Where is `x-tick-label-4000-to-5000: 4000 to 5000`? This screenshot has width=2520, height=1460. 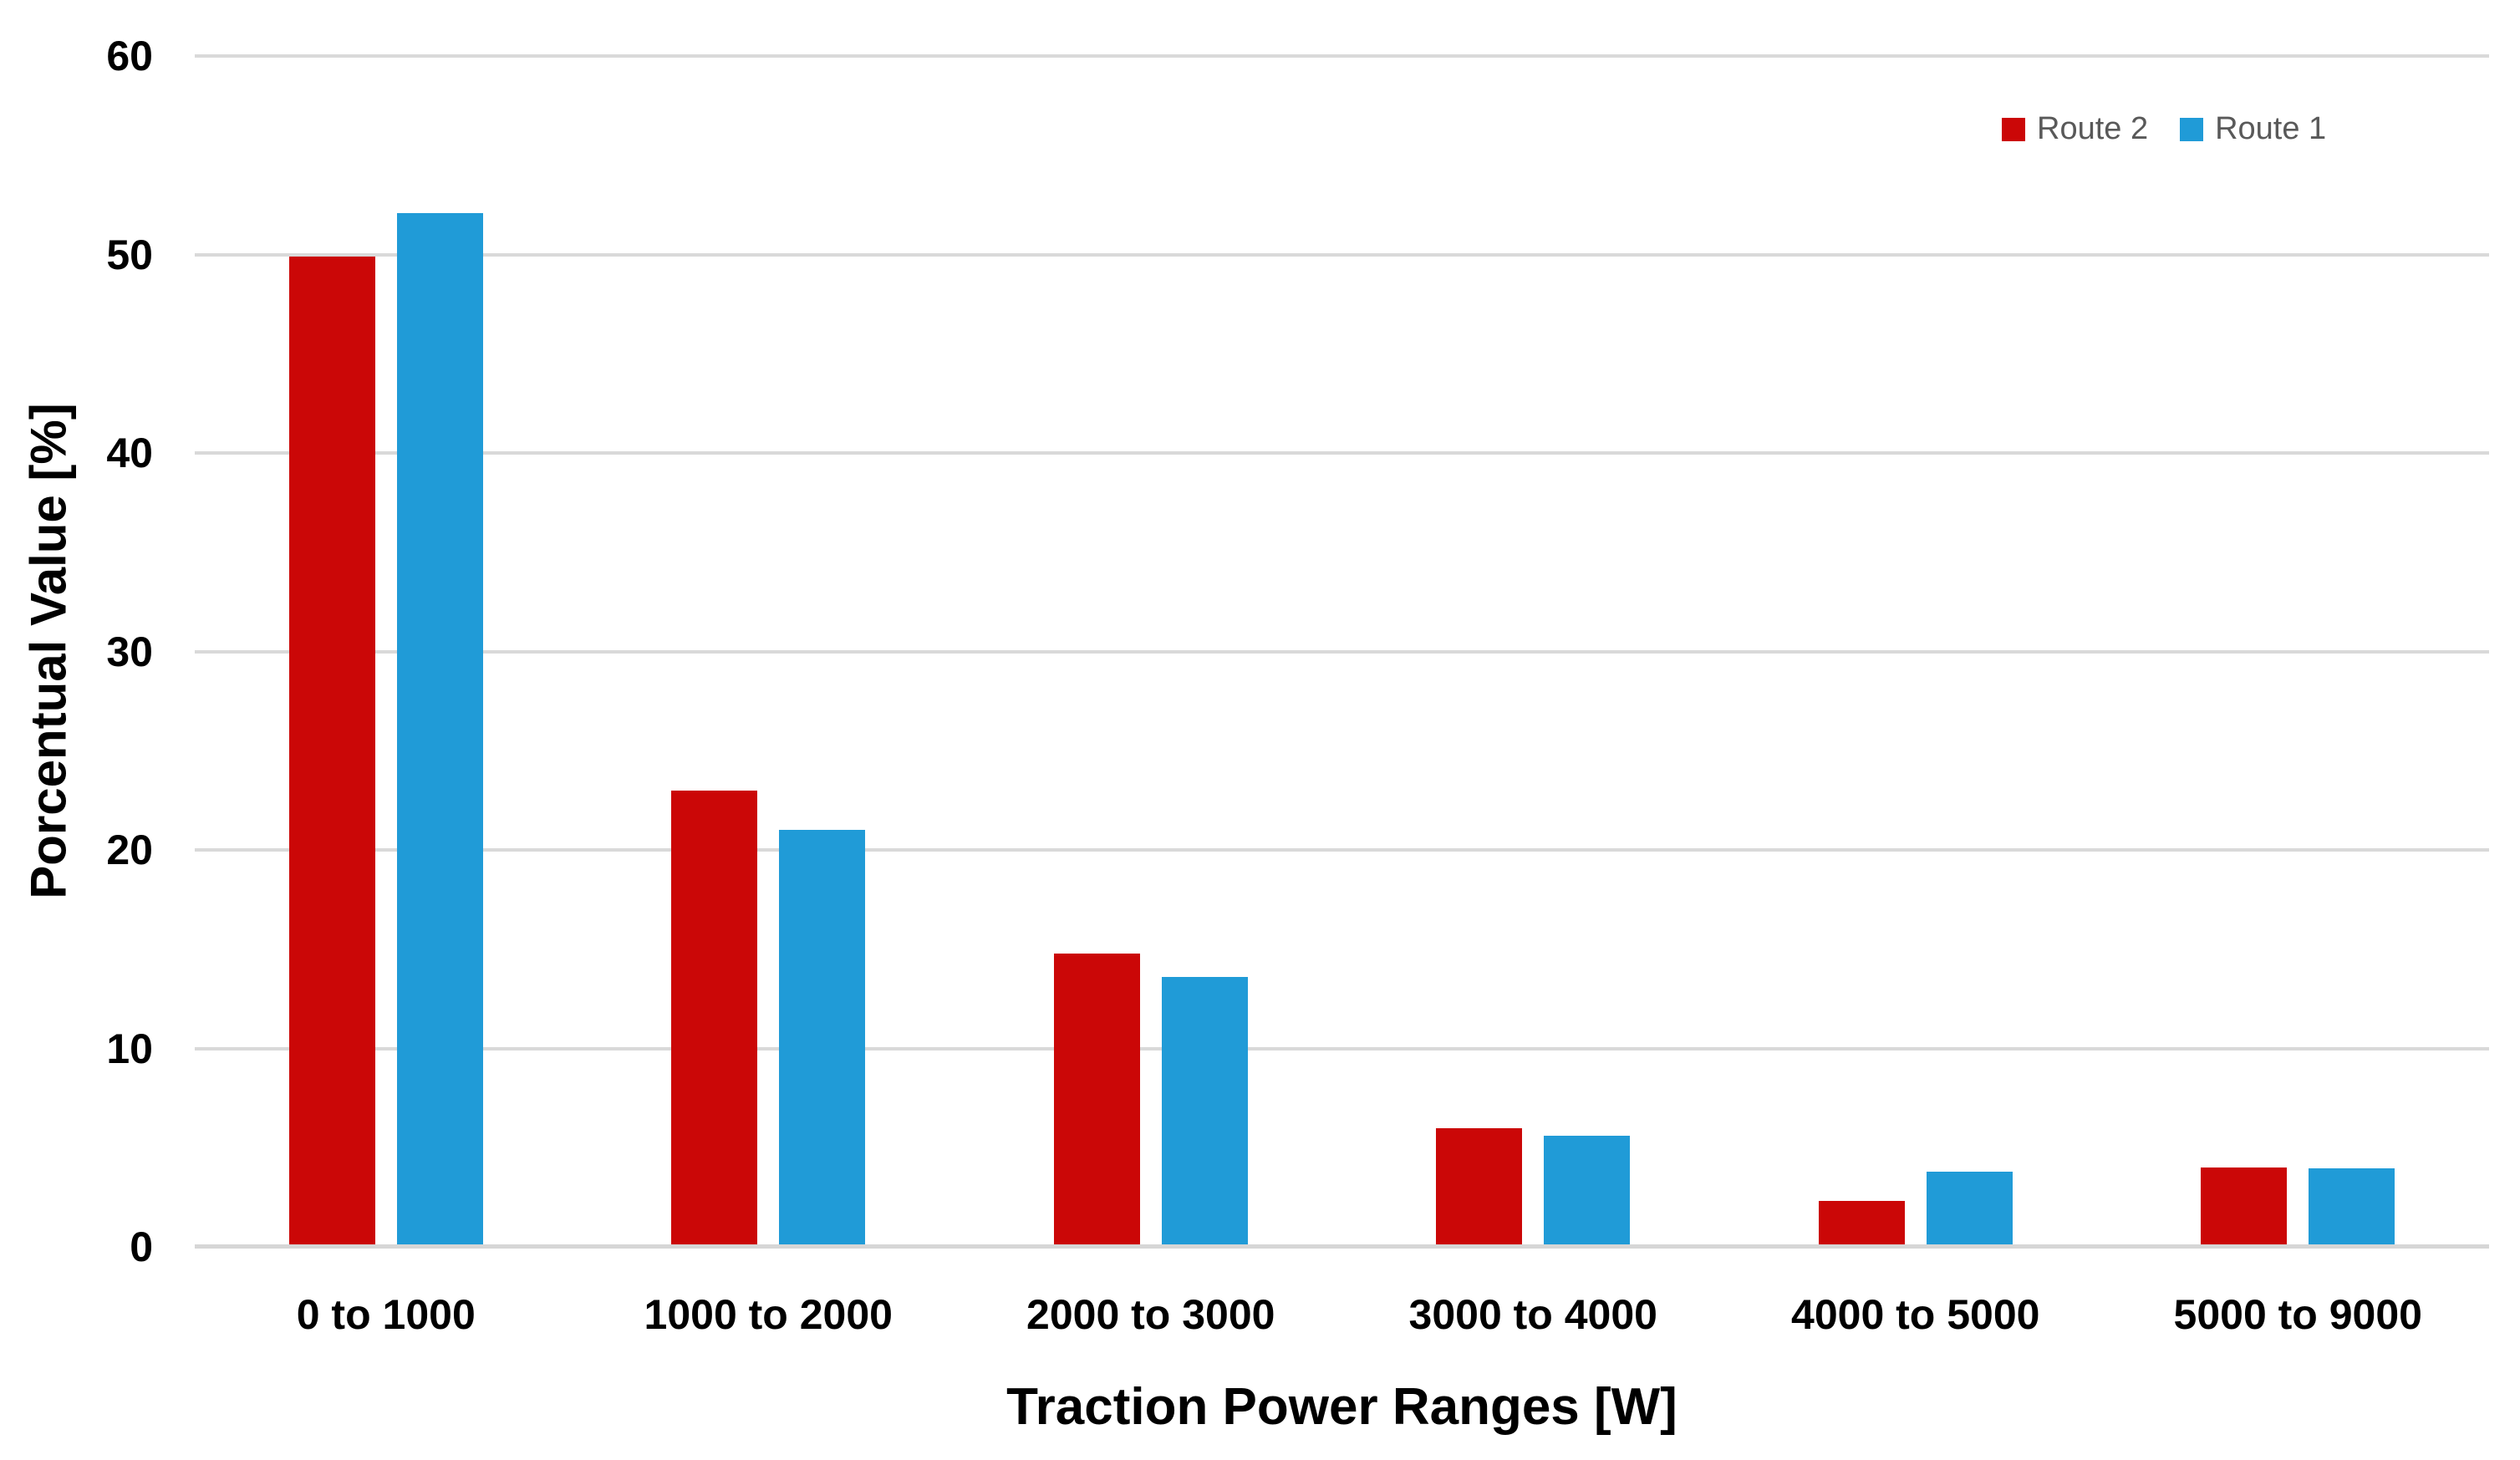 x-tick-label-4000-to-5000: 4000 to 5000 is located at coordinates (1915, 1314).